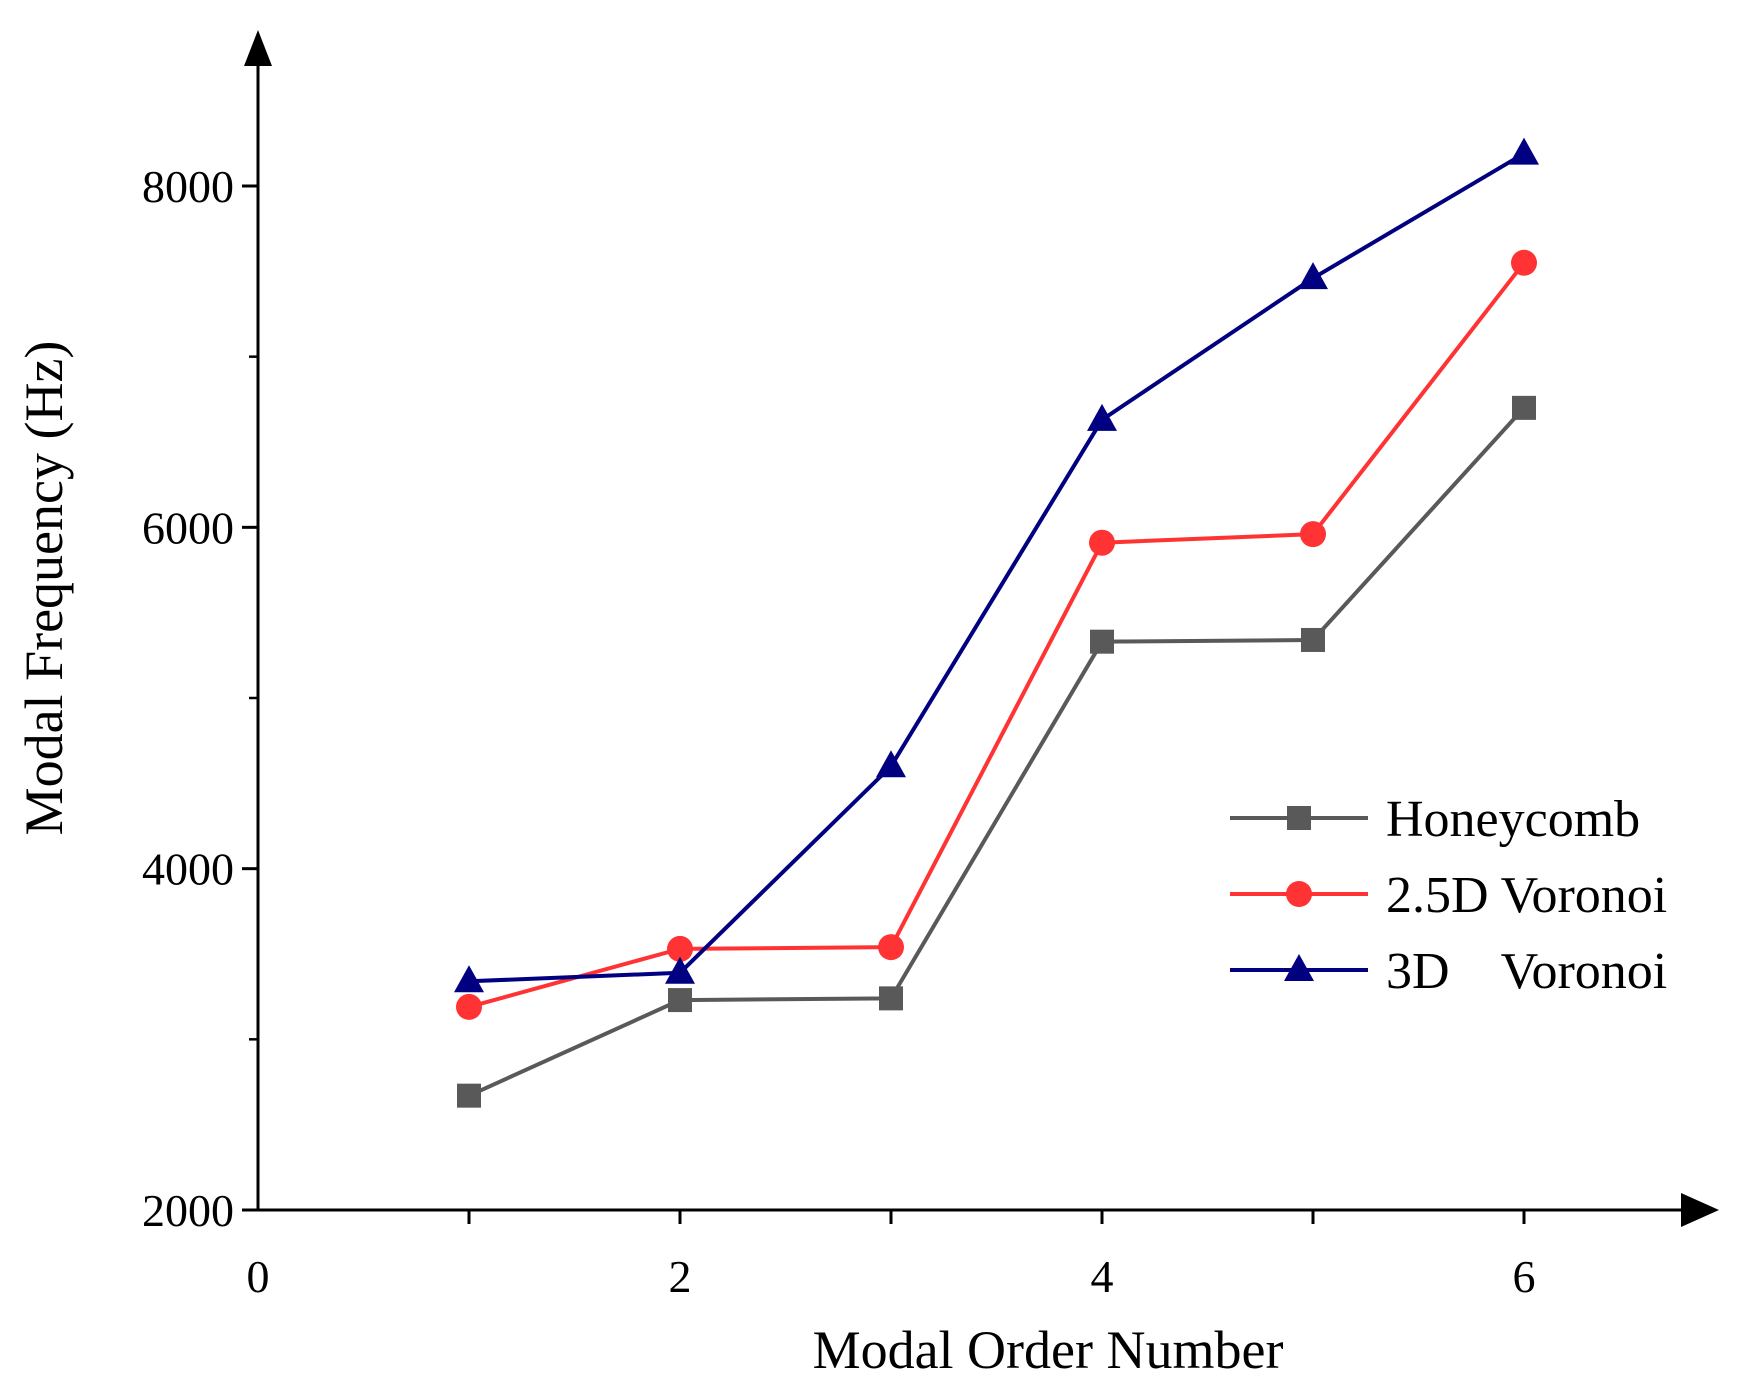 The height and width of the screenshot is (1389, 1749). I want to click on y-axis-arrow-icon, so click(258, 48).